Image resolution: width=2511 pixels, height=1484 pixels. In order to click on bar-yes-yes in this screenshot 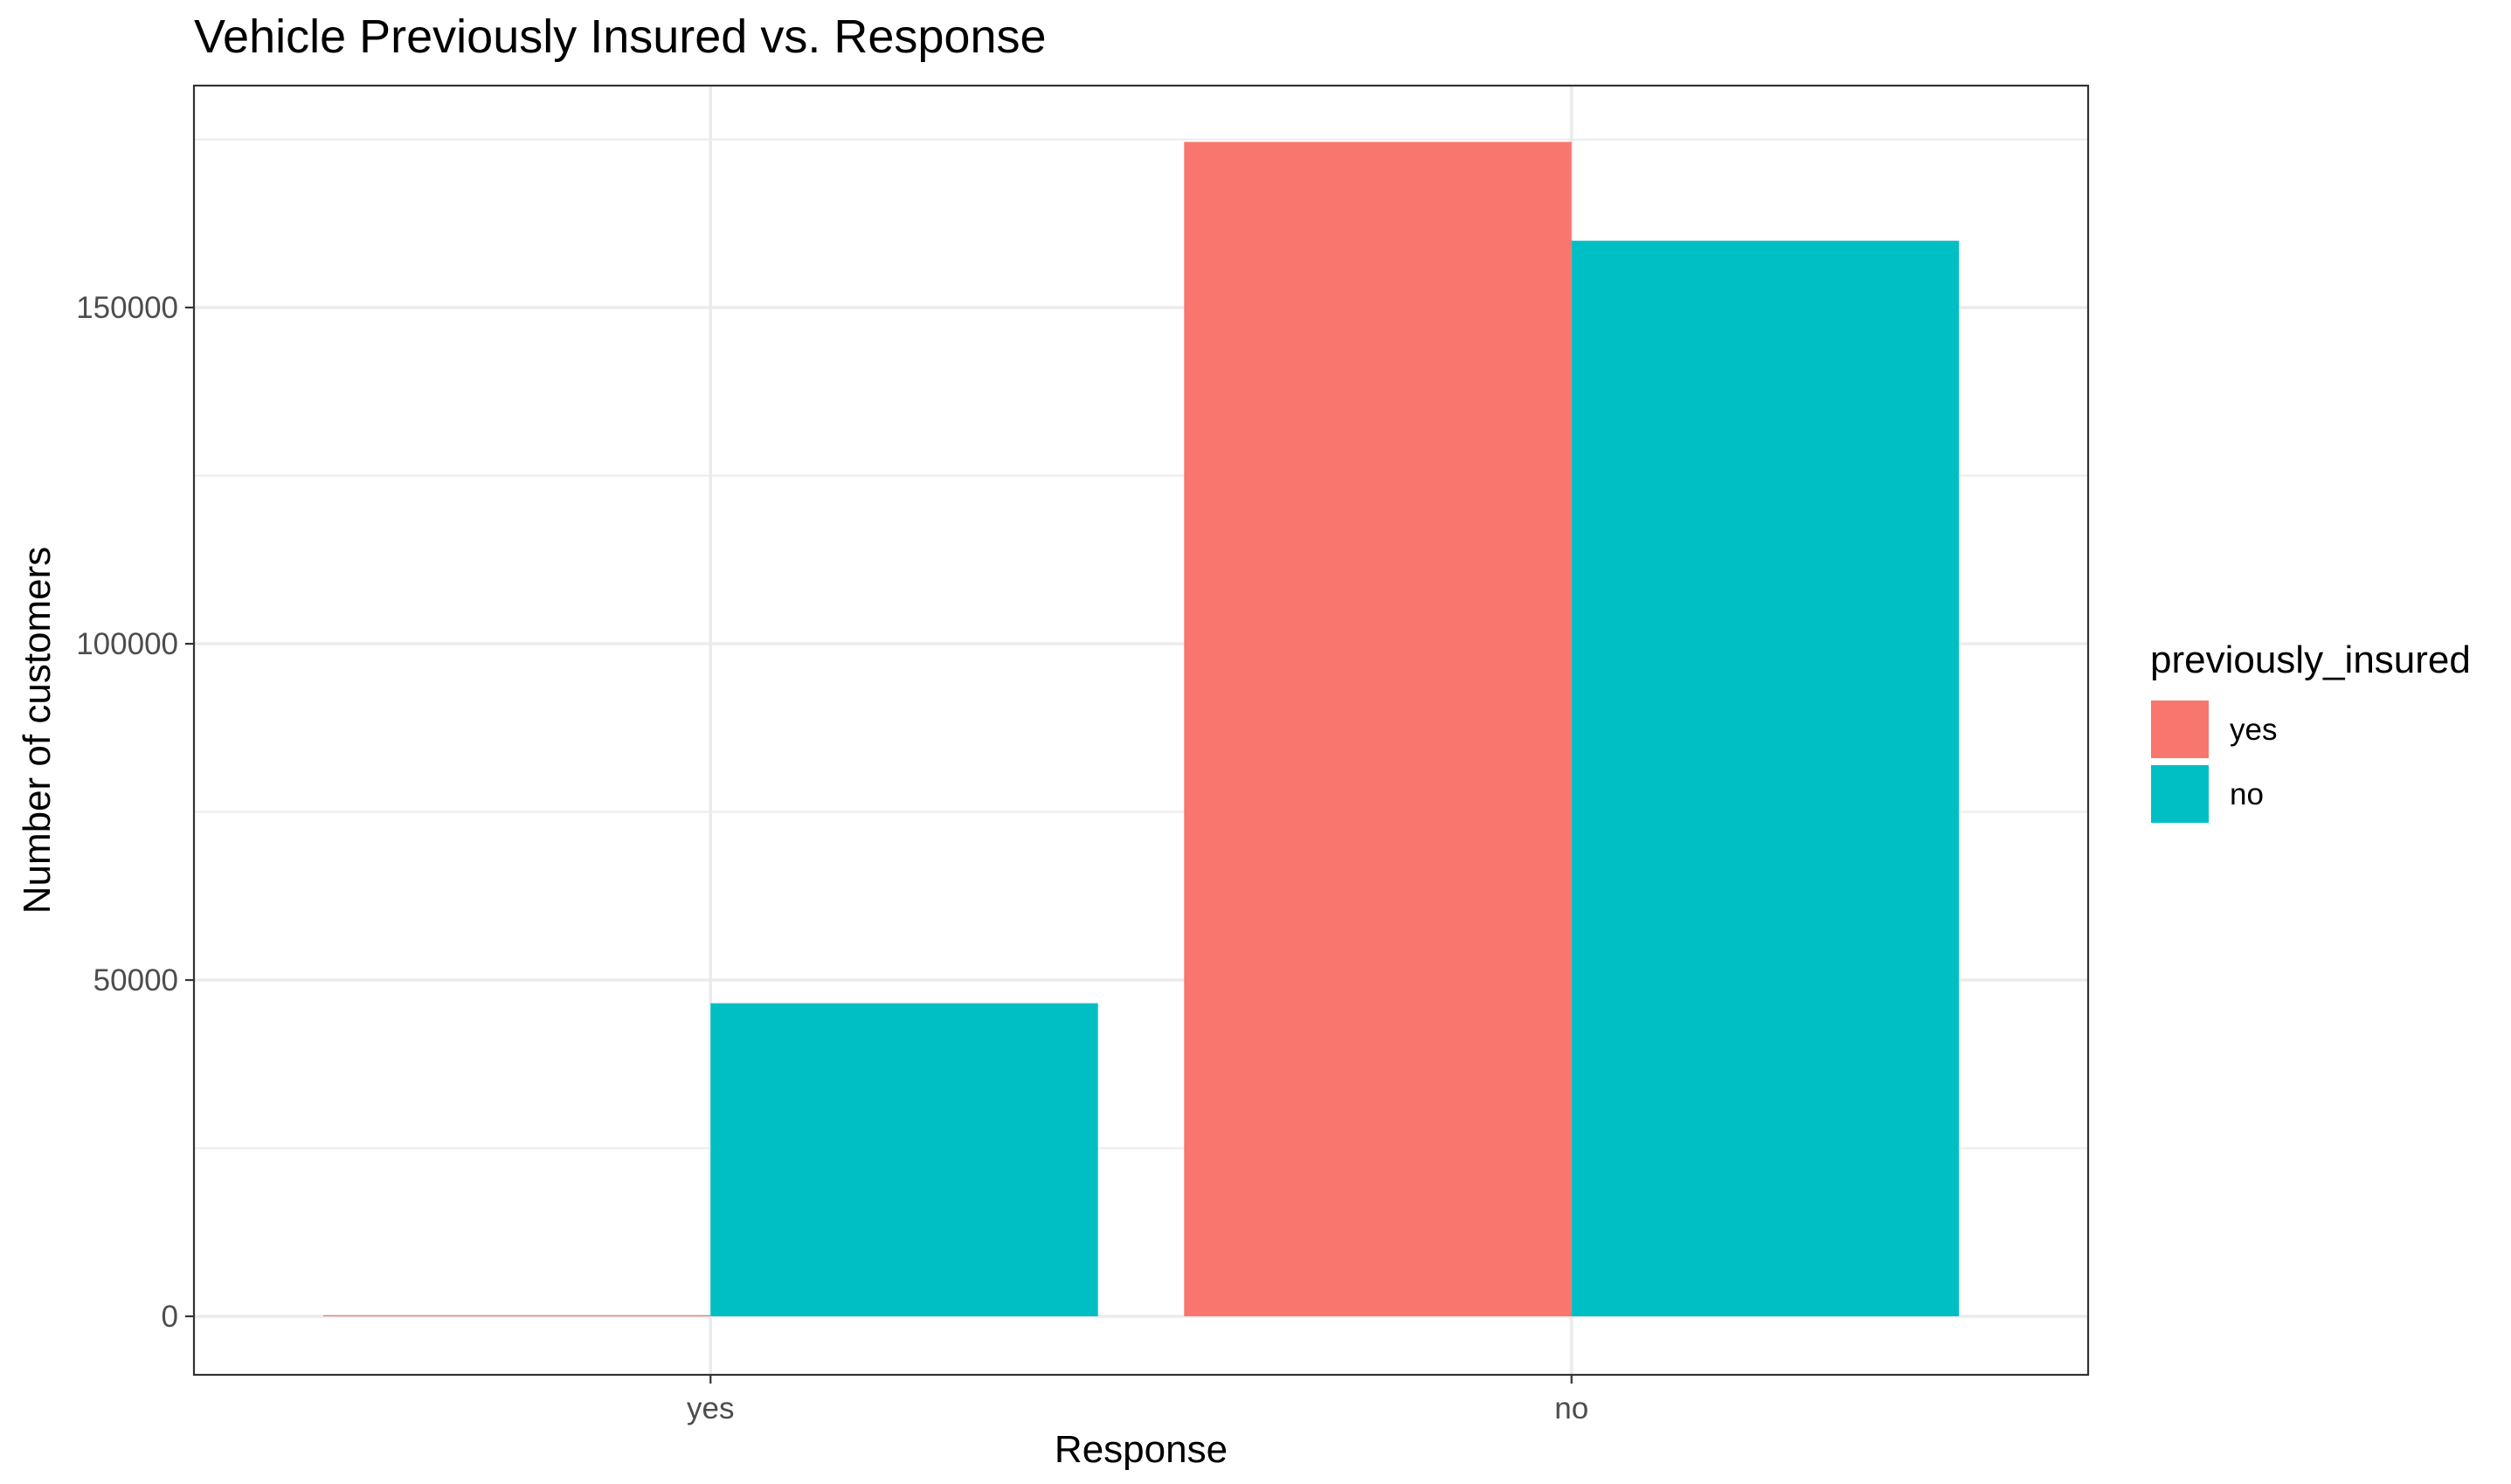, I will do `click(516, 1316)`.